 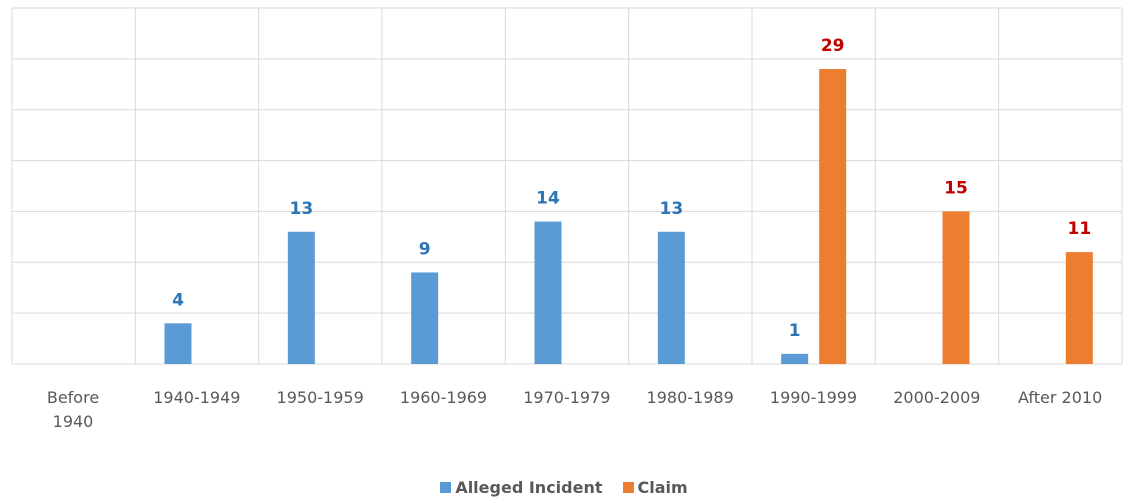 What do you see at coordinates (73, 409) in the screenshot?
I see `x-tick-label: Before 1940` at bounding box center [73, 409].